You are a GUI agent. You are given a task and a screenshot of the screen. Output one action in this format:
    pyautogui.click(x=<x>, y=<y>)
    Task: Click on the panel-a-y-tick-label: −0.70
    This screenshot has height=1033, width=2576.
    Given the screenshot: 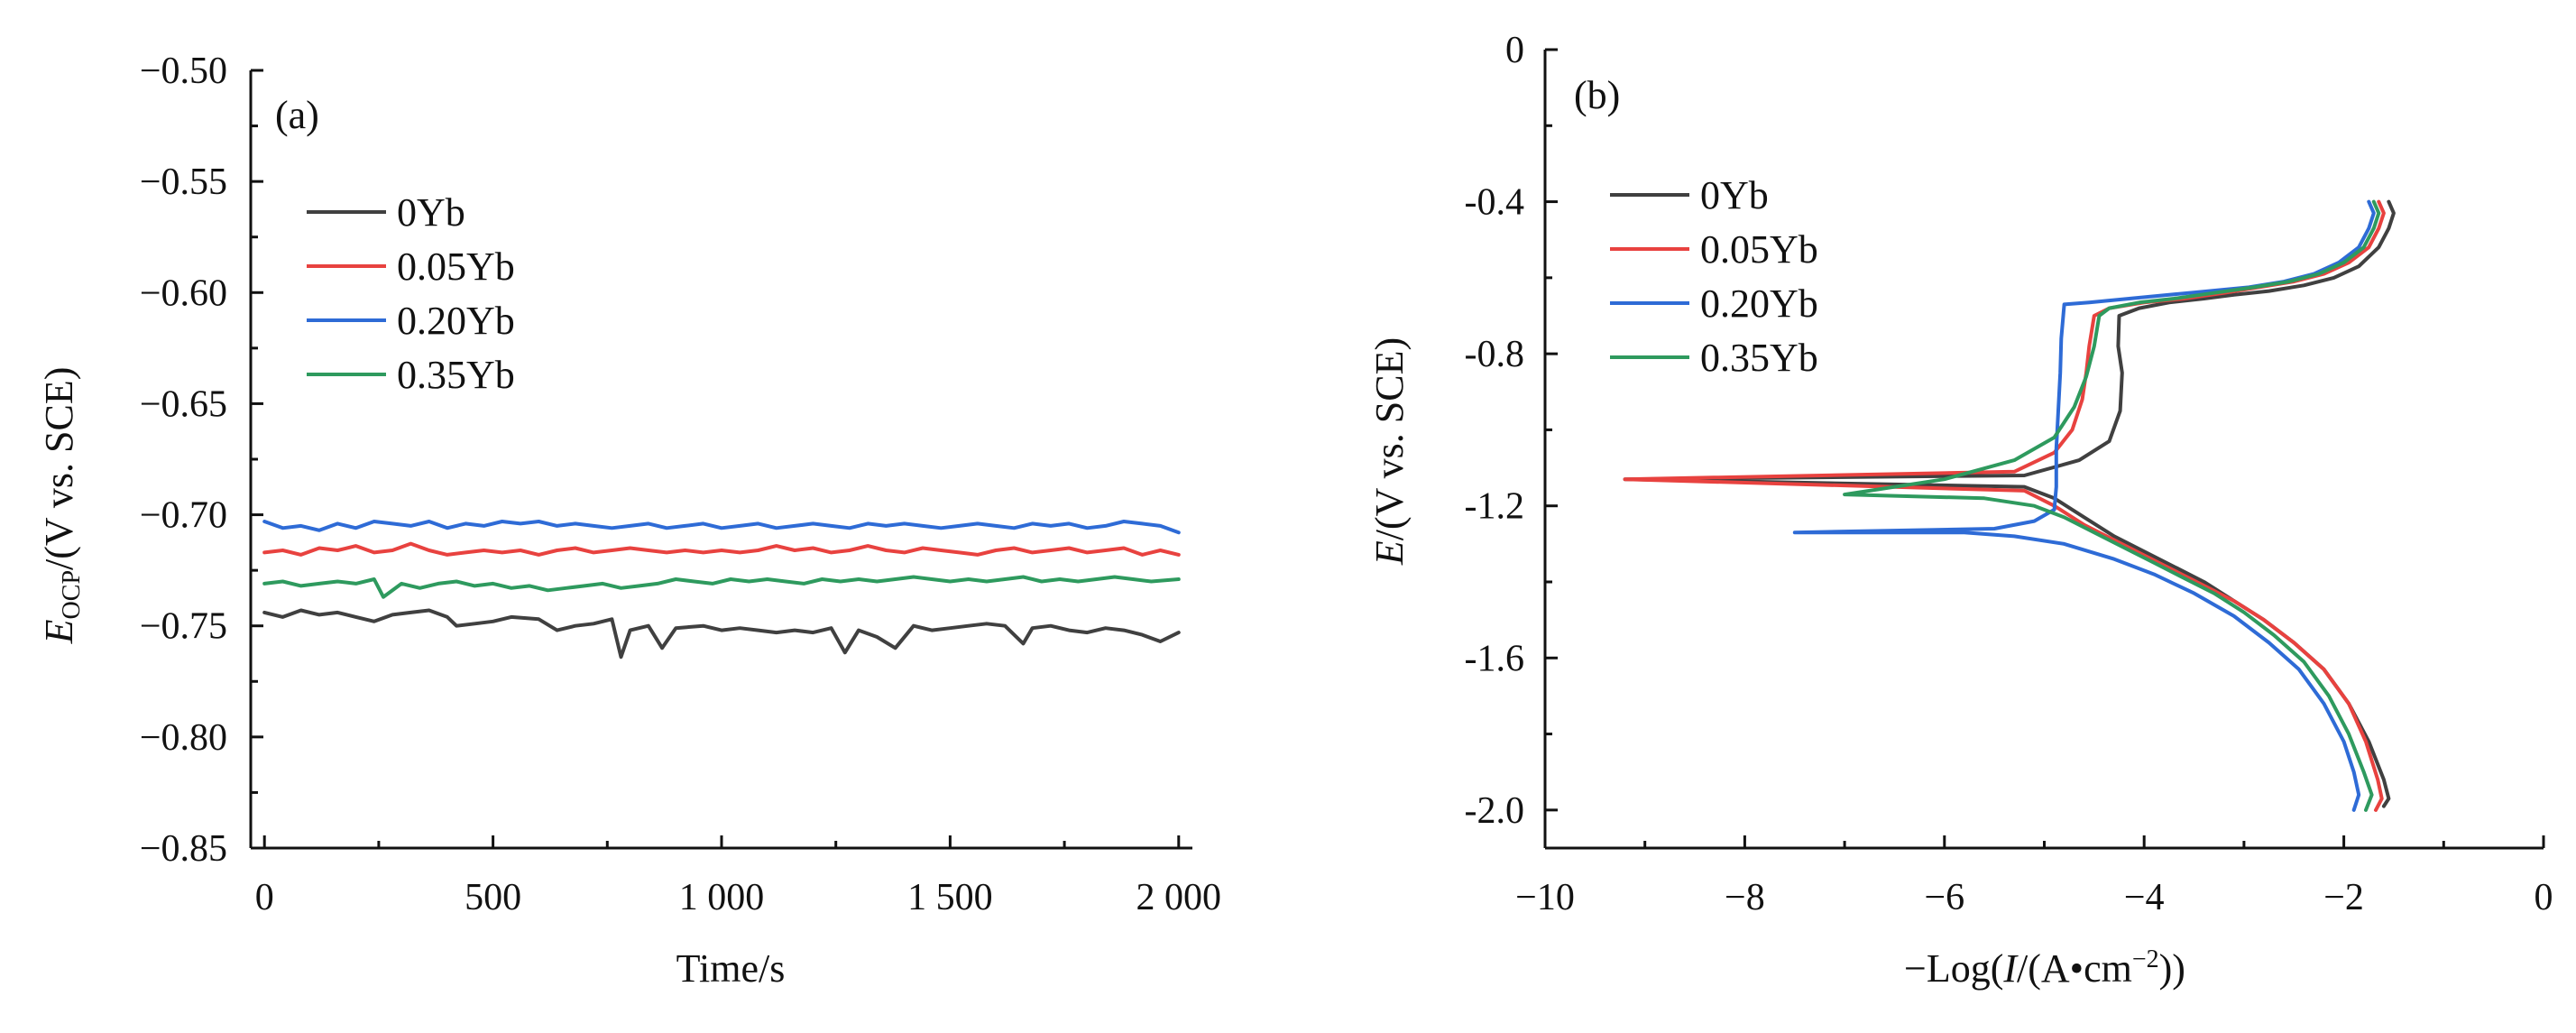 What is the action you would take?
    pyautogui.click(x=184, y=516)
    